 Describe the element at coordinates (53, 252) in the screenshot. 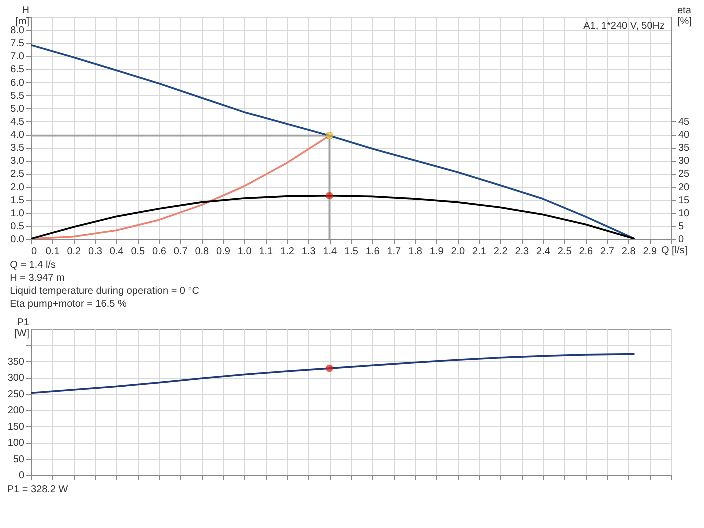

I see `x-tick-label: 0.1` at that location.